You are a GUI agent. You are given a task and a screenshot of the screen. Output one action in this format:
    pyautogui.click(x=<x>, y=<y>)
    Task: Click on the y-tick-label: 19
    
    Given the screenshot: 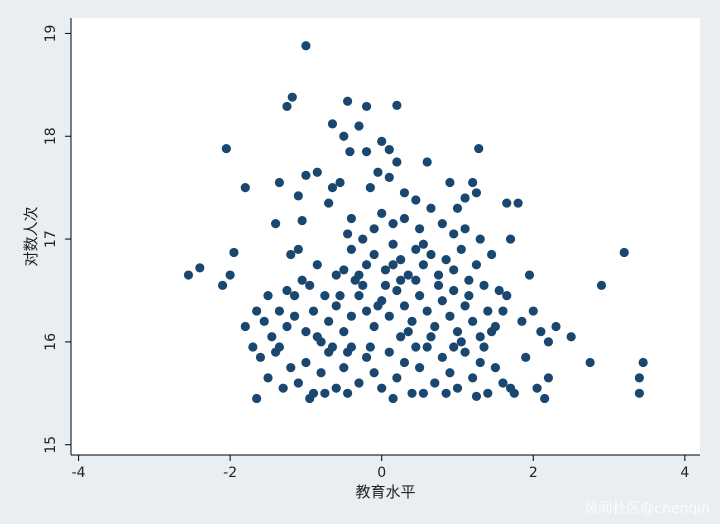 What is the action you would take?
    pyautogui.click(x=51, y=34)
    